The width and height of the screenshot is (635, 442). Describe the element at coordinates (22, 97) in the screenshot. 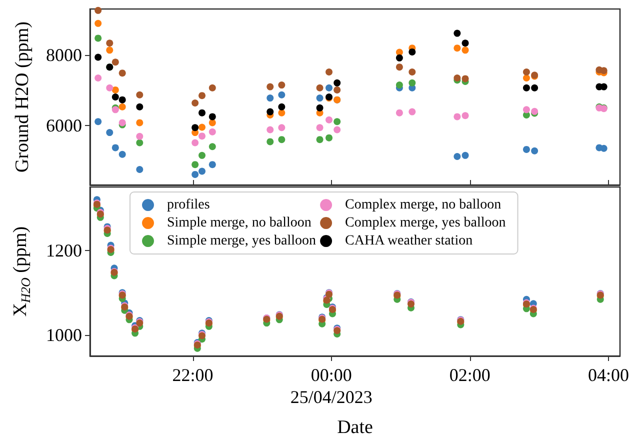

I see `y-axis-title: Ground H2O (ppm)` at that location.